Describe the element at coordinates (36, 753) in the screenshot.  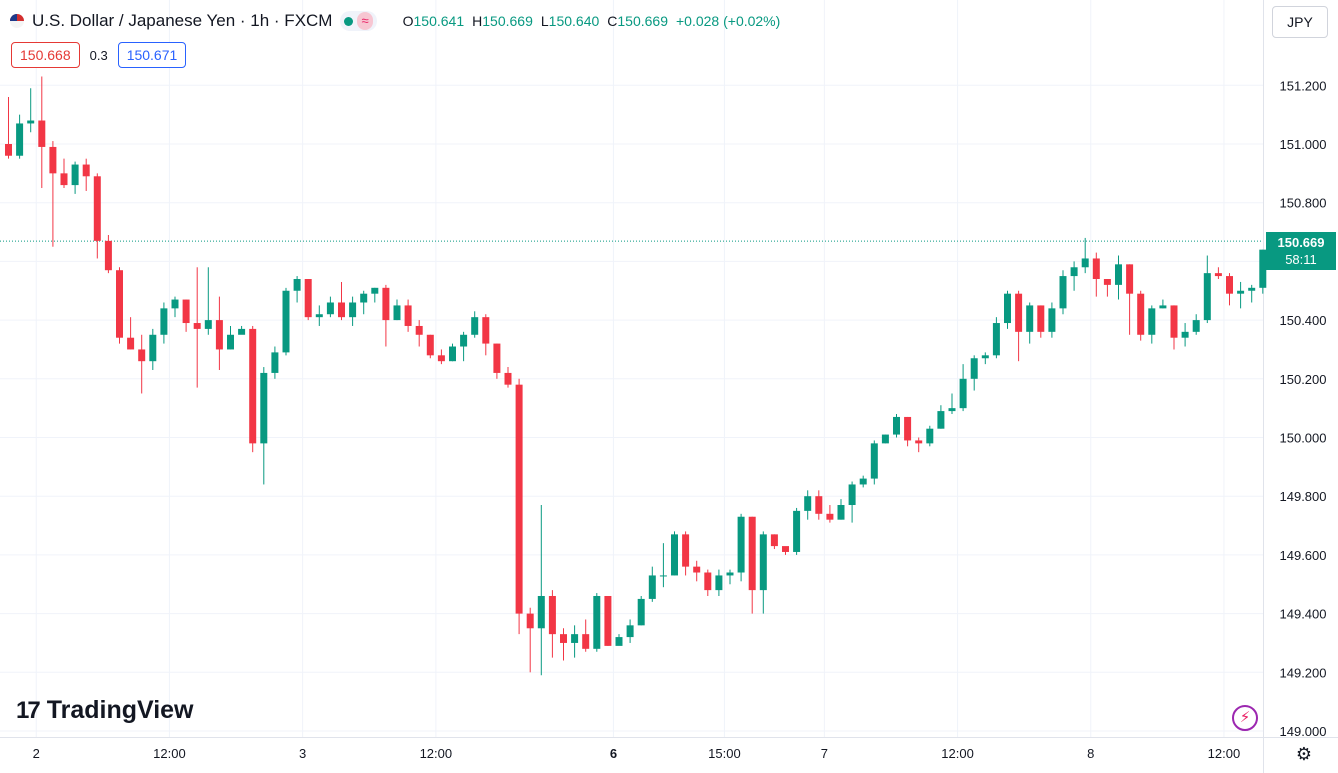
I see `time-tick-label: 2` at that location.